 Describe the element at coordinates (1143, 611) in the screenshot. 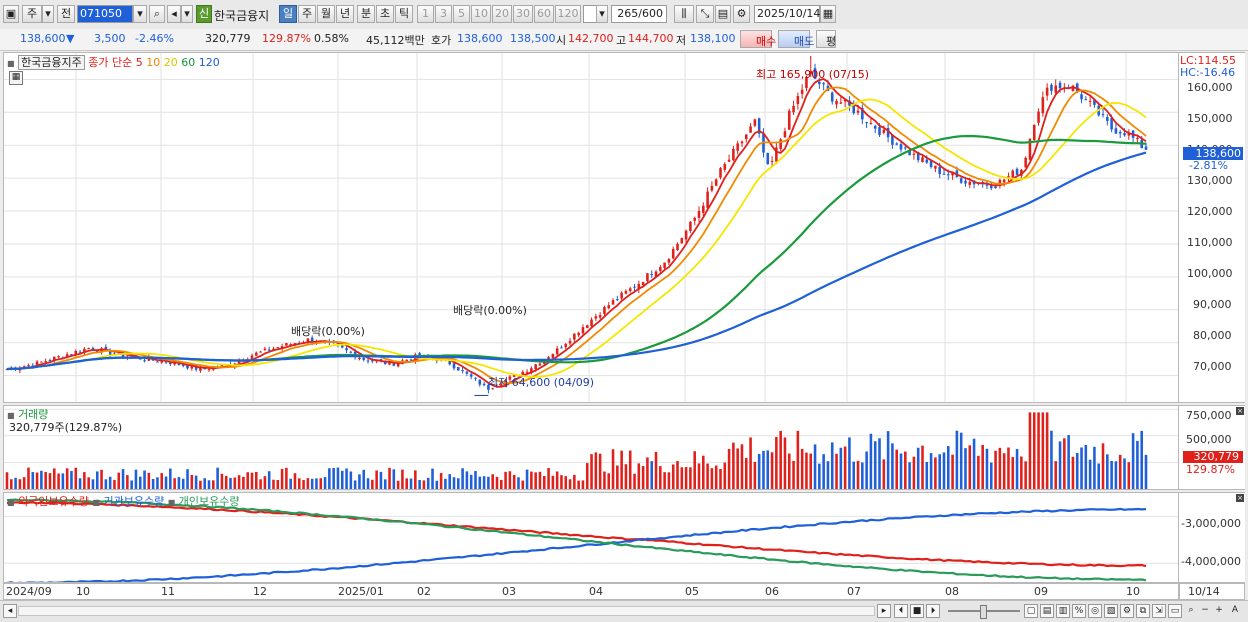

I see `copy-icon: ⧉` at that location.